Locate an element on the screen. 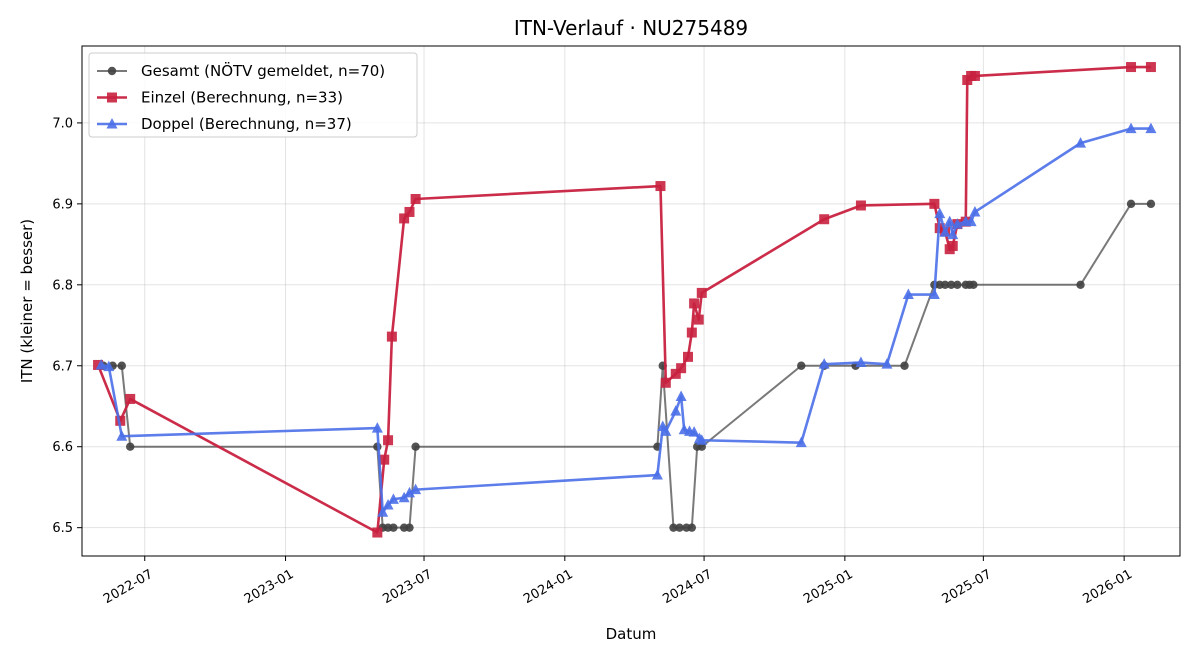 This screenshot has height=660, width=1200. legend-item: Doppel (Berechnung, n=37) is located at coordinates (224, 124).